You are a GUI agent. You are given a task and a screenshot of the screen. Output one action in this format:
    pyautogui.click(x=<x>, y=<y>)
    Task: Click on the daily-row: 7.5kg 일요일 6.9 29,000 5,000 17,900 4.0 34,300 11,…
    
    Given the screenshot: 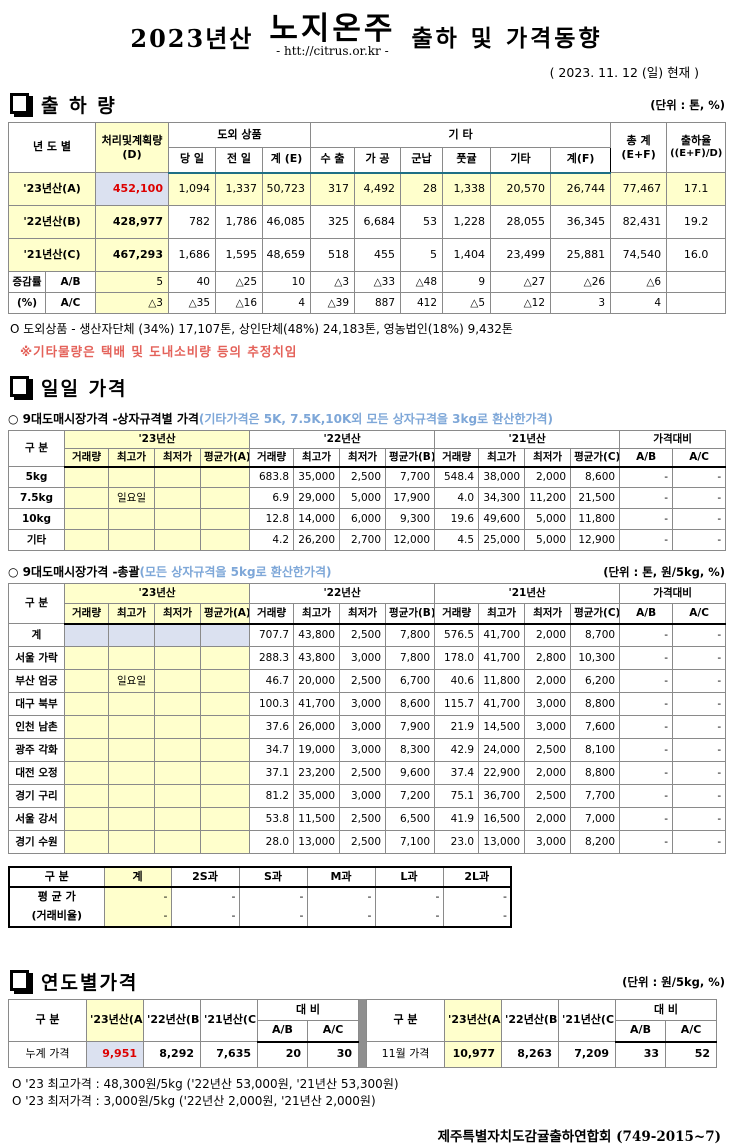 What is the action you would take?
    pyautogui.click(x=367, y=498)
    